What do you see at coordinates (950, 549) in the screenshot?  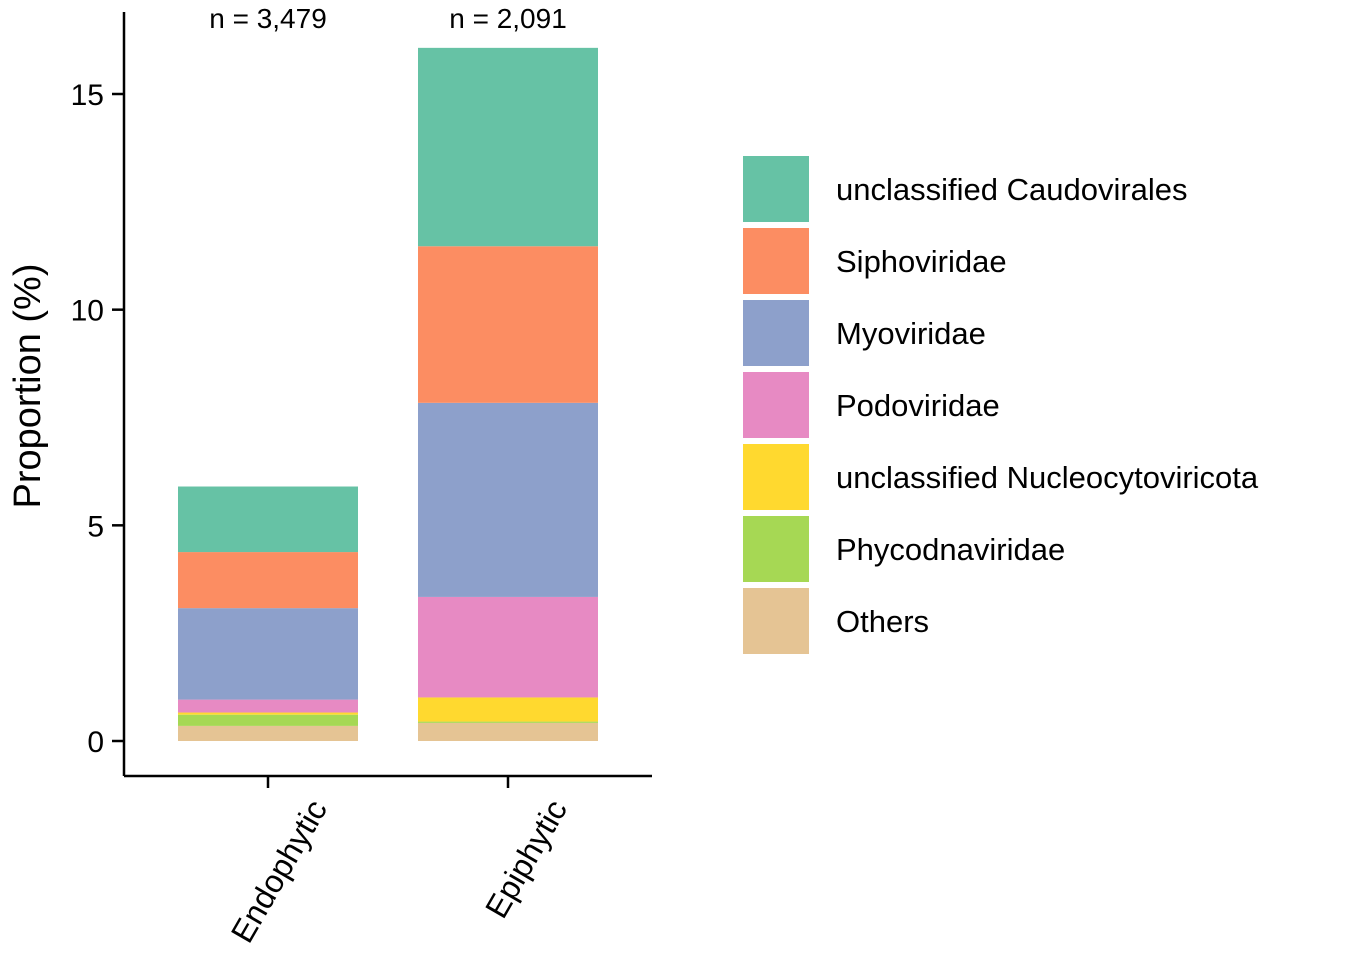 I see `legend-label-phycodnaviridae: Phycodnaviridae` at bounding box center [950, 549].